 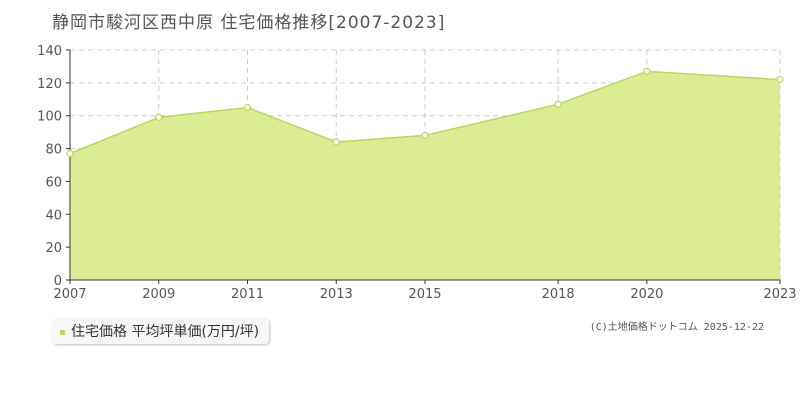 I want to click on y-tick-label: 100, so click(x=49, y=117).